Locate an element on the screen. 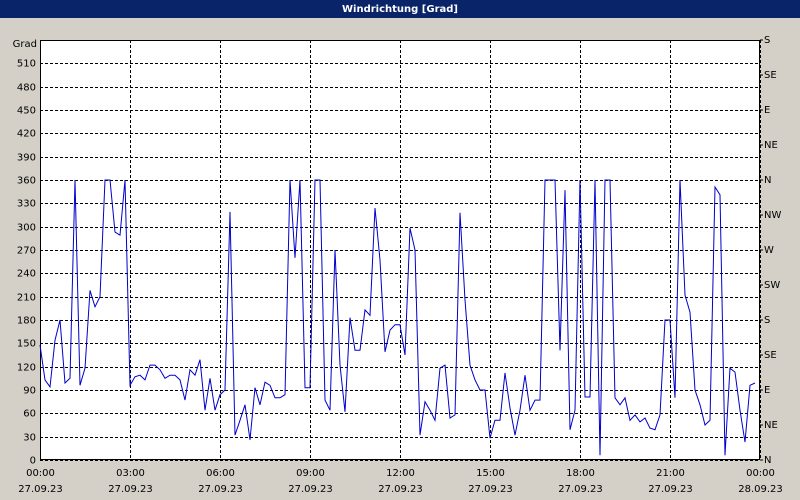  y2-tick-label: W is located at coordinates (769, 250).